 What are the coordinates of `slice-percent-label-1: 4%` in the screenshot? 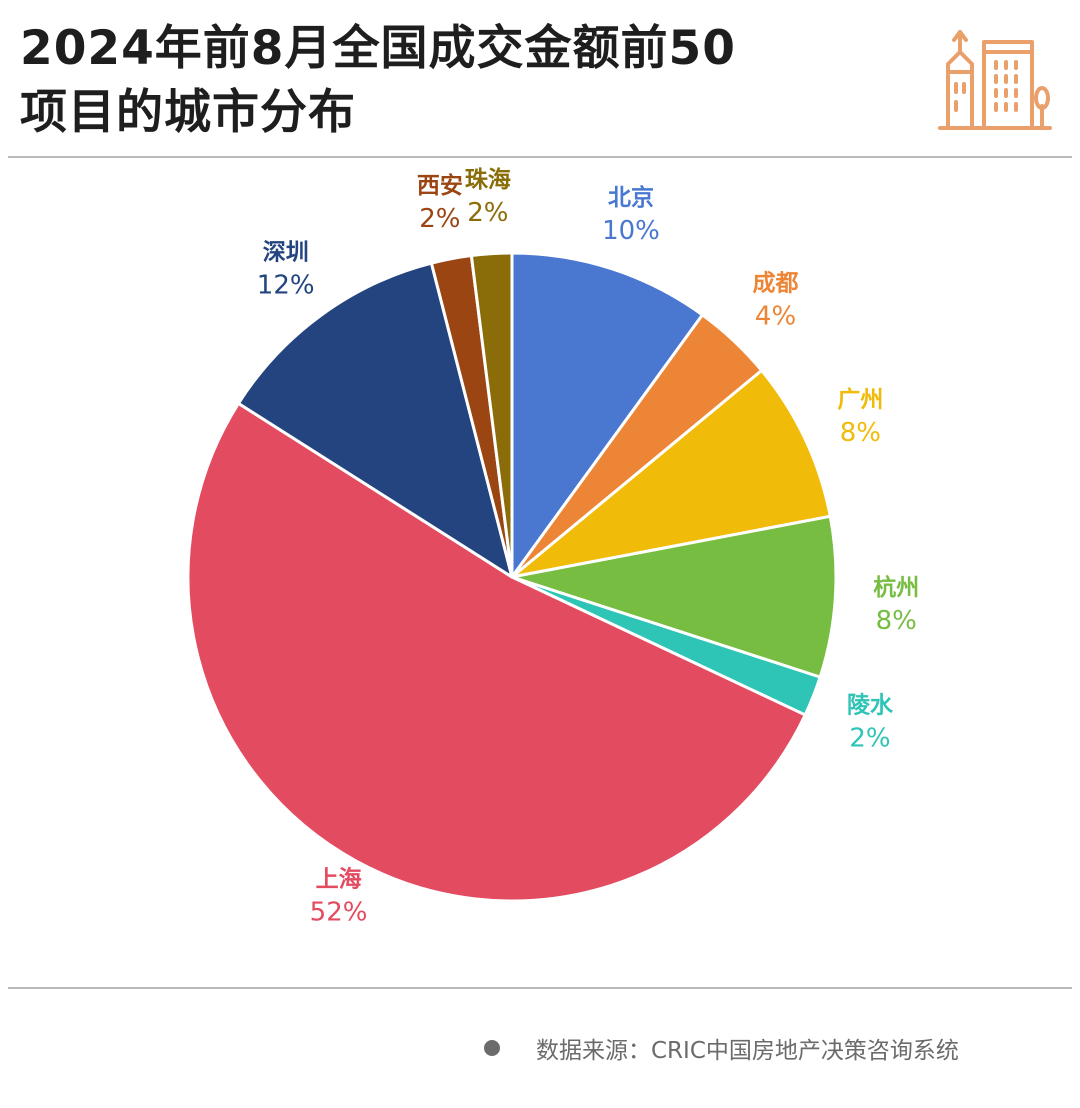 It's located at (775, 316).